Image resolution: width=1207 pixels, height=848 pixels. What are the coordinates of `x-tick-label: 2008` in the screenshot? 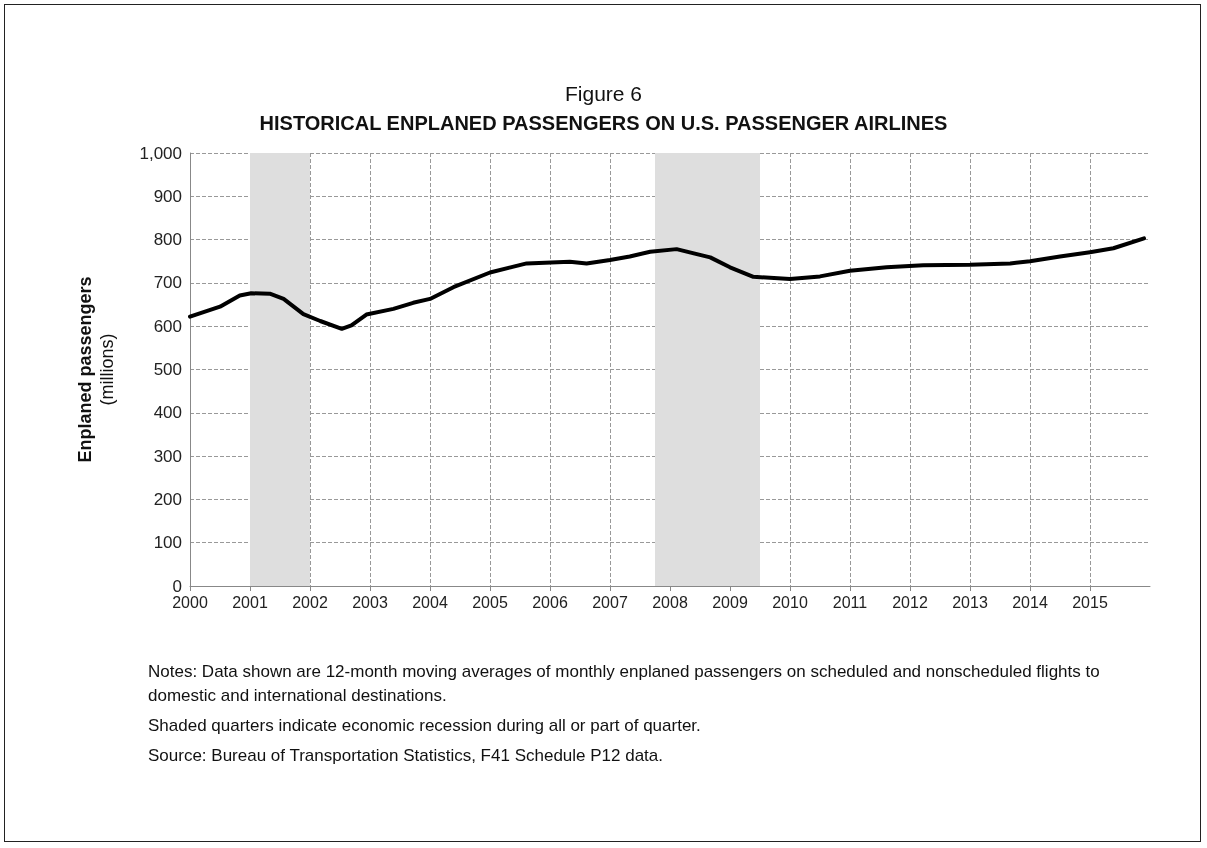 It's located at (670, 602).